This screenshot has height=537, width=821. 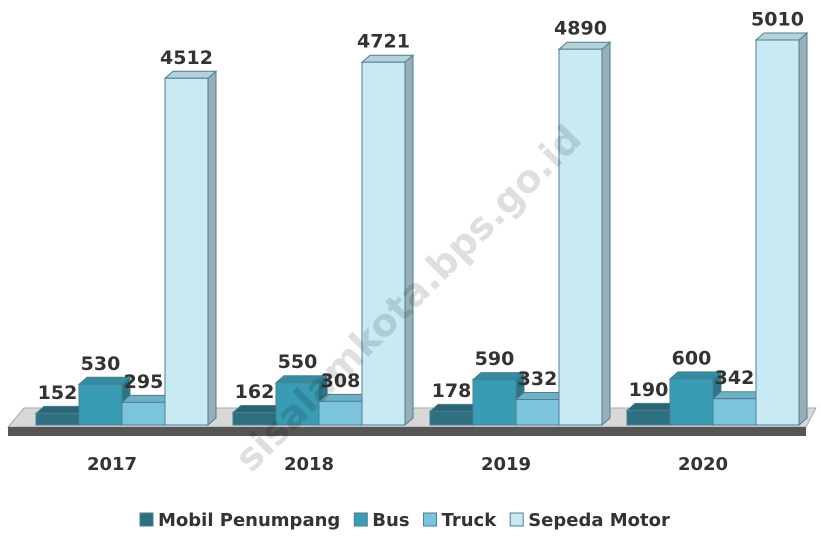 What do you see at coordinates (58, 393) in the screenshot?
I see `value-label: 152` at bounding box center [58, 393].